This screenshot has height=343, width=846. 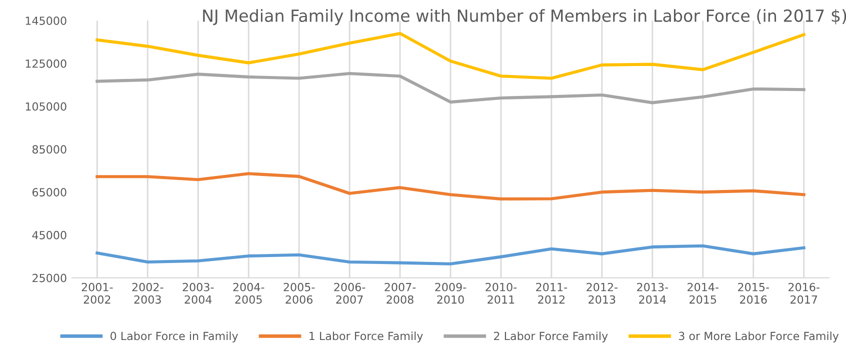 What do you see at coordinates (501, 293) in the screenshot?
I see `x-tick-label: 2010- 2011` at bounding box center [501, 293].